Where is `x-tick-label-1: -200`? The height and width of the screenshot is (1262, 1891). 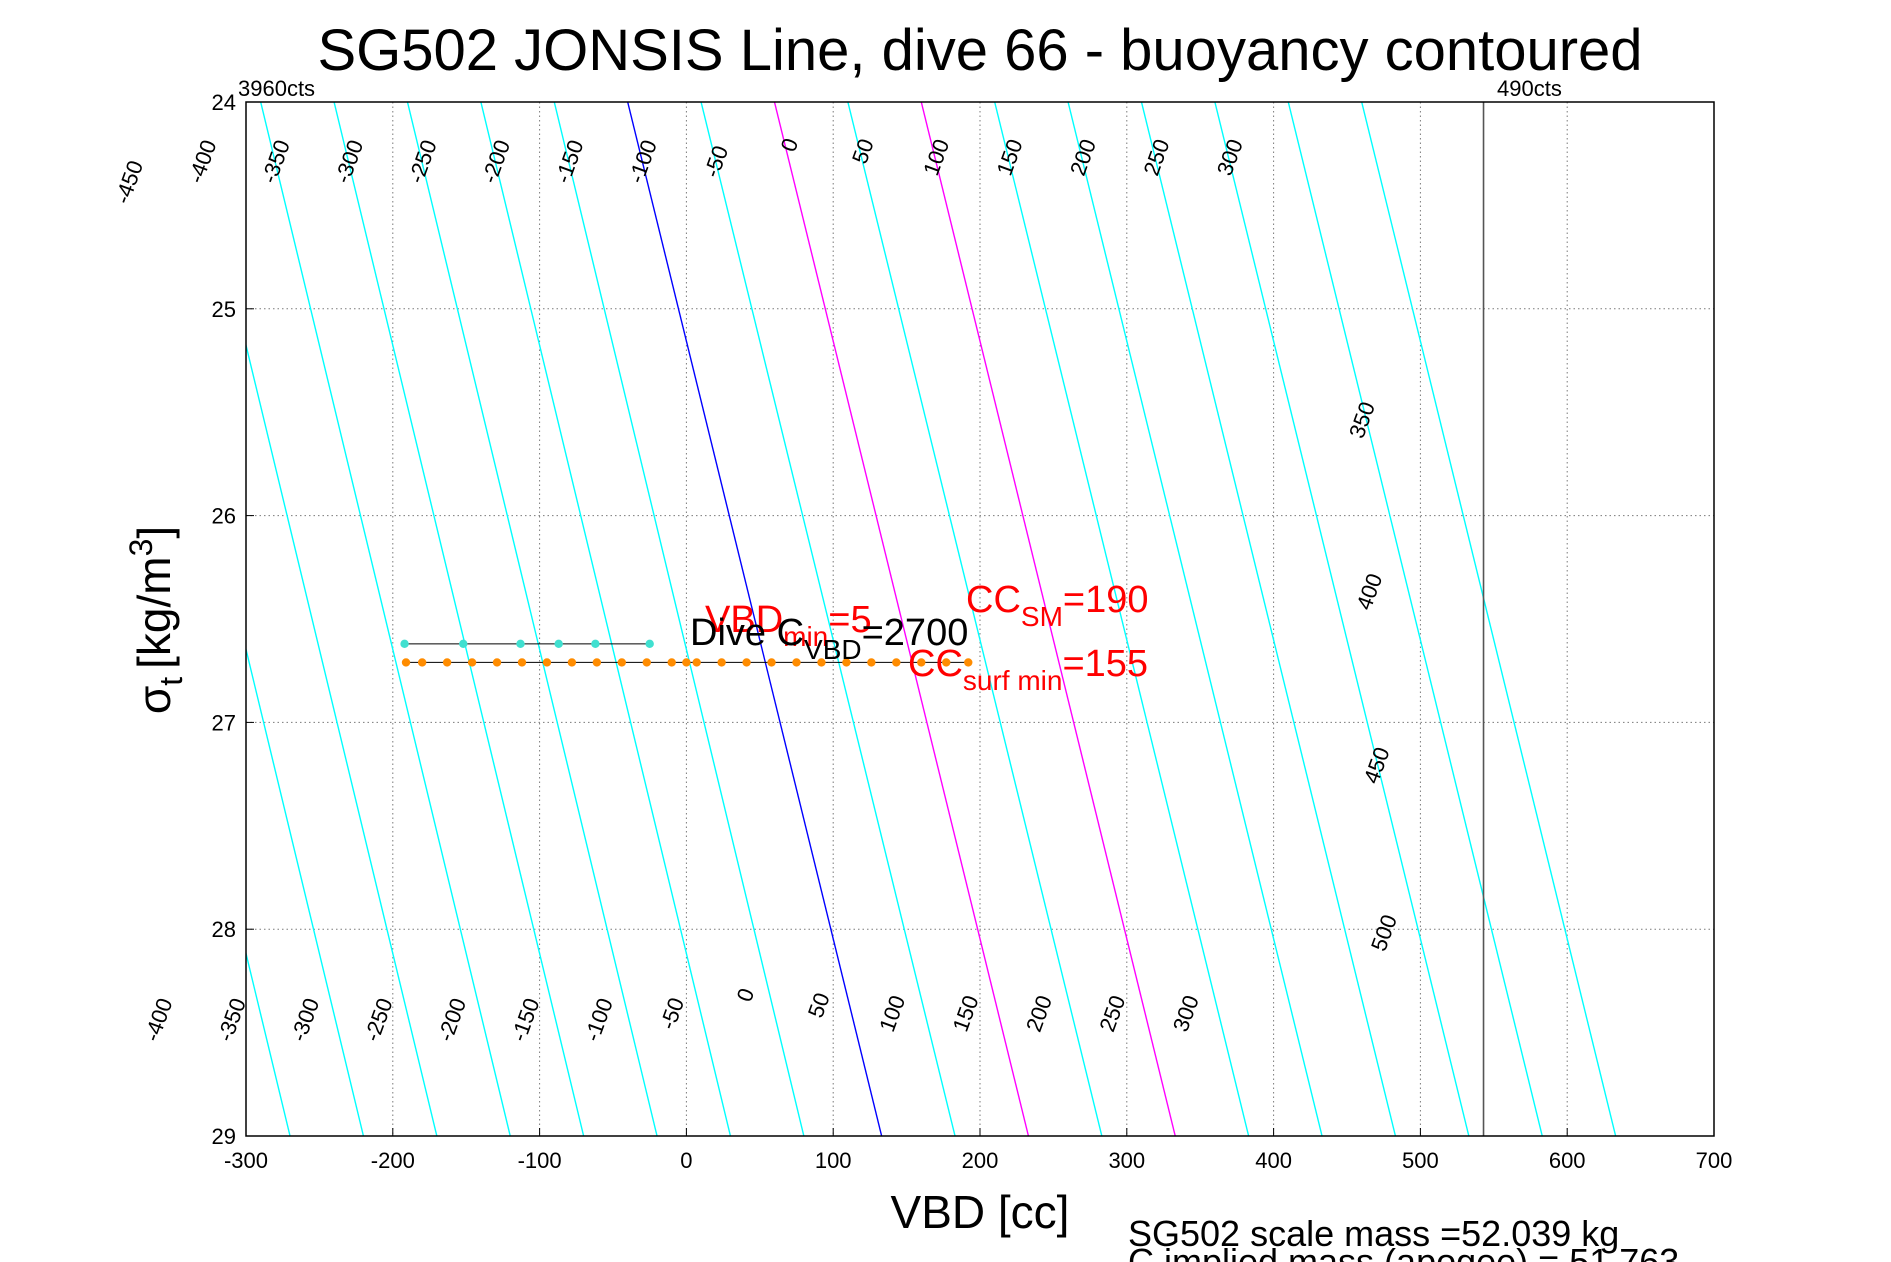 x-tick-label-1: -200 is located at coordinates (393, 1160).